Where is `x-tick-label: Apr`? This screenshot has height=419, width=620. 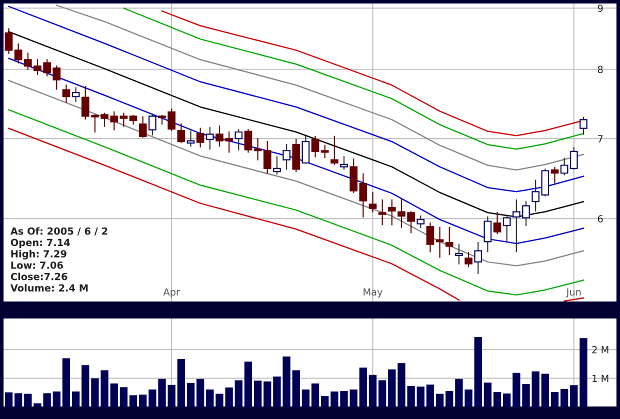
x-tick-label: Apr is located at coordinates (171, 293).